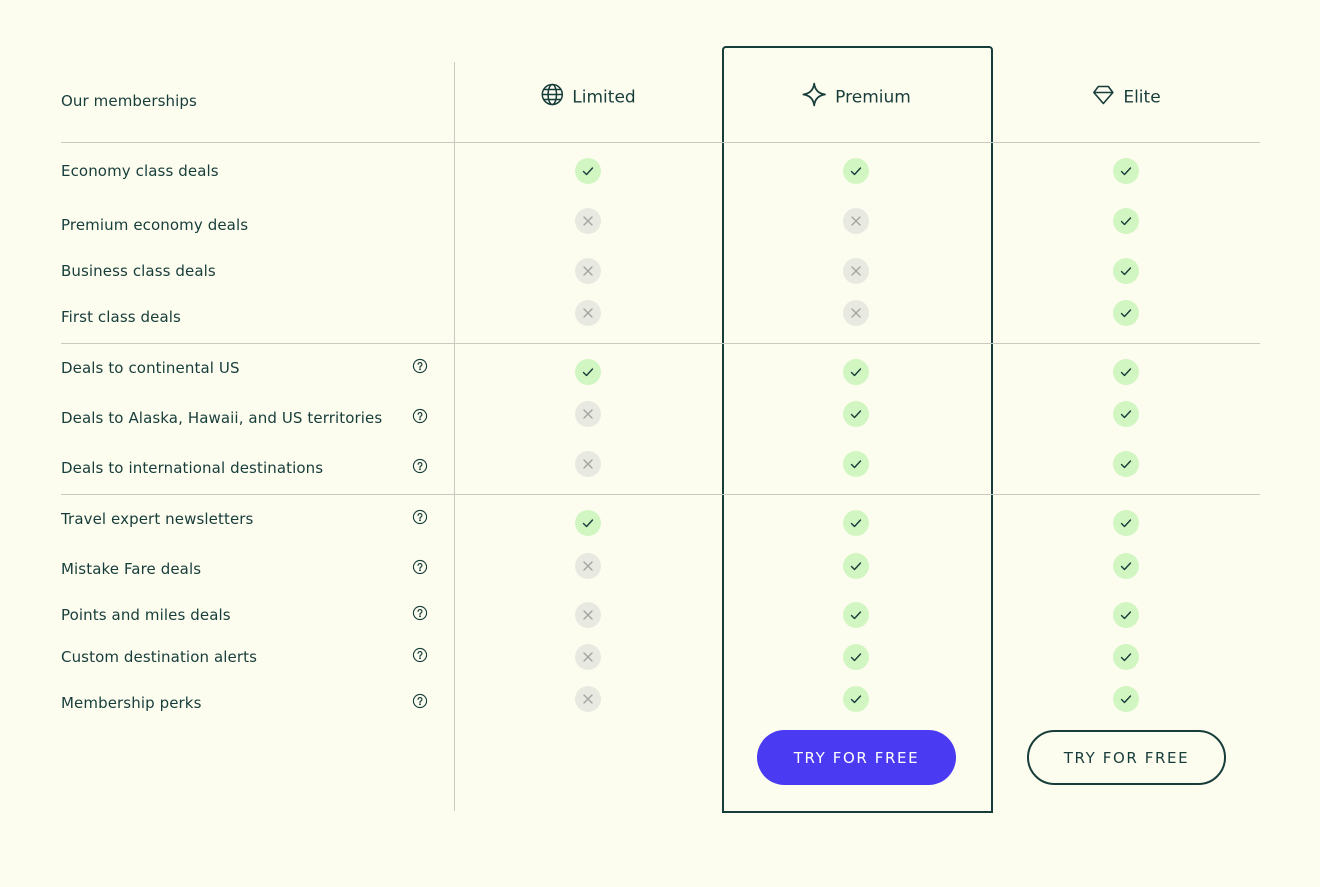 This screenshot has height=887, width=1320. I want to click on feature-label: Economy class deals, so click(140, 171).